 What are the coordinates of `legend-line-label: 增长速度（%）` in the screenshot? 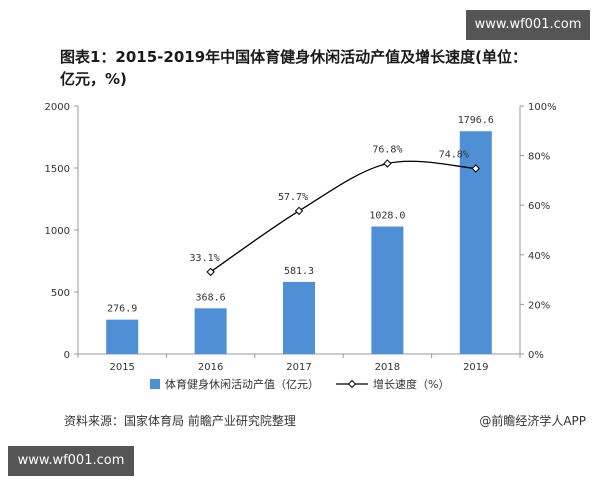 It's located at (411, 384).